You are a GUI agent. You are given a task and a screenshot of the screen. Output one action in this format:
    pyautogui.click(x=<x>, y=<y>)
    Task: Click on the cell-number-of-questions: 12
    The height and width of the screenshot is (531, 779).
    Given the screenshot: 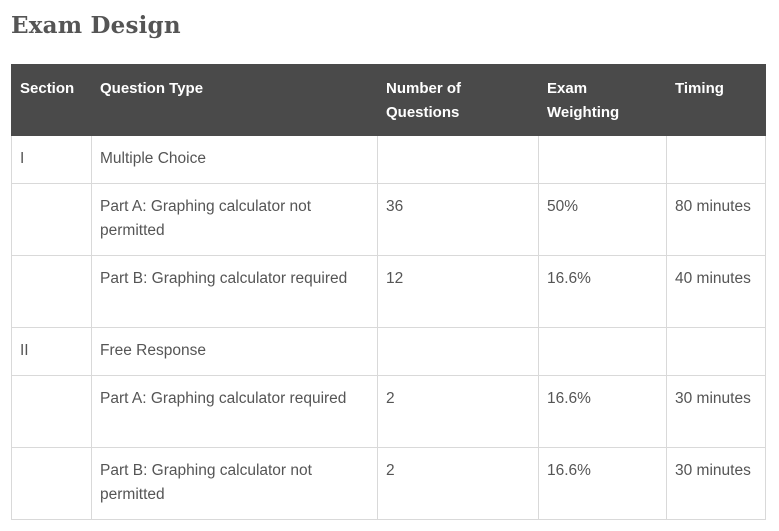 What is the action you would take?
    pyautogui.click(x=458, y=291)
    